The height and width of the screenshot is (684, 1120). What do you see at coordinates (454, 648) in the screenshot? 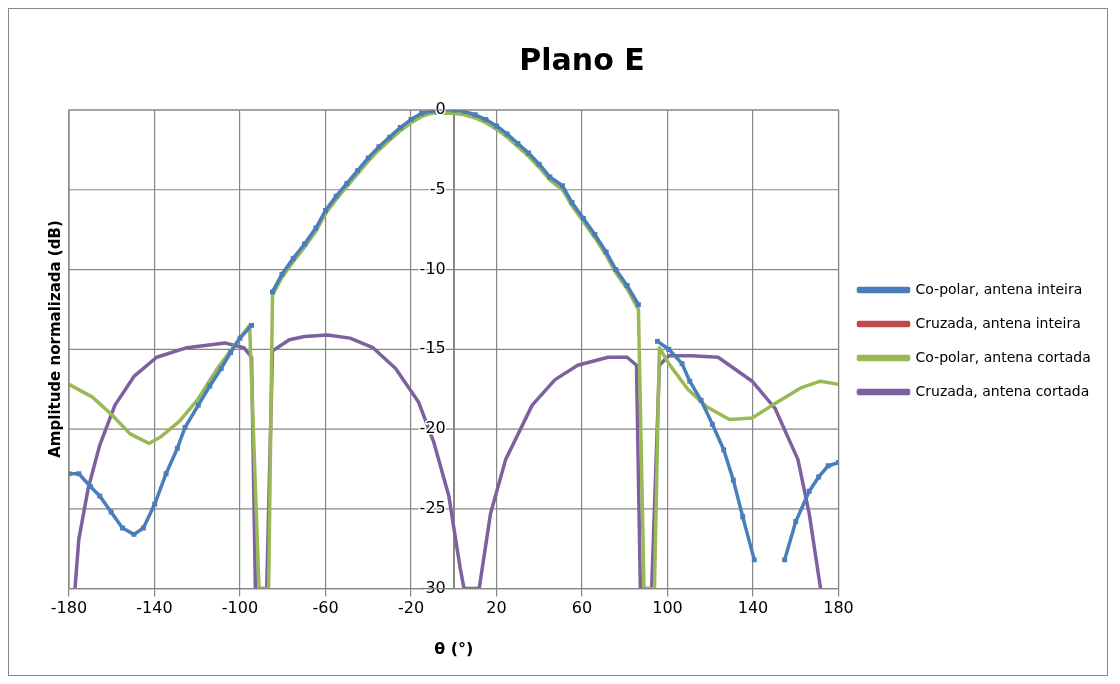
I see `x-axis-title: θ (°)` at bounding box center [454, 648].